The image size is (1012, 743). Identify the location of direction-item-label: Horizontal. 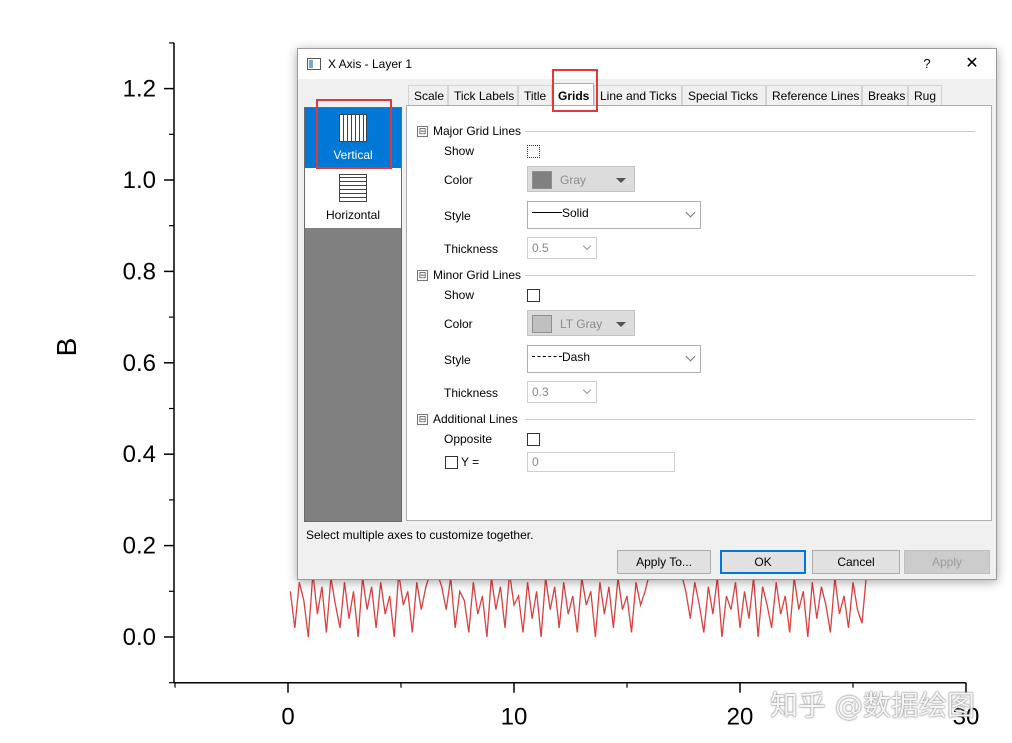
(353, 215).